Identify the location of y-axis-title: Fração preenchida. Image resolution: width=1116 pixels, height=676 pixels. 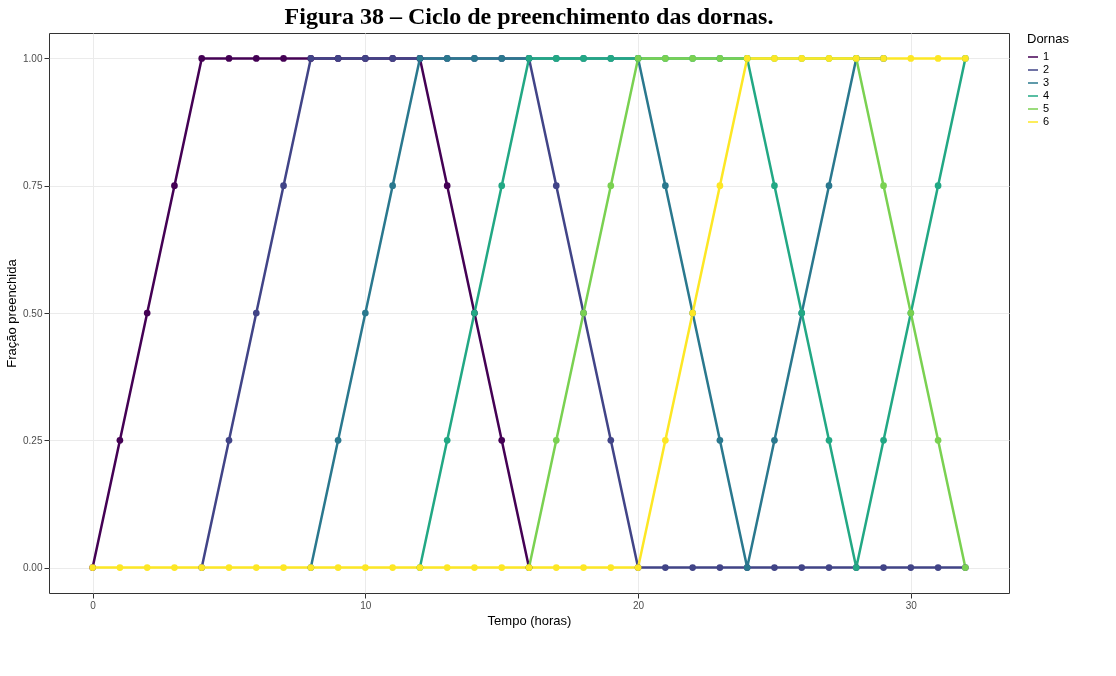
(12, 313).